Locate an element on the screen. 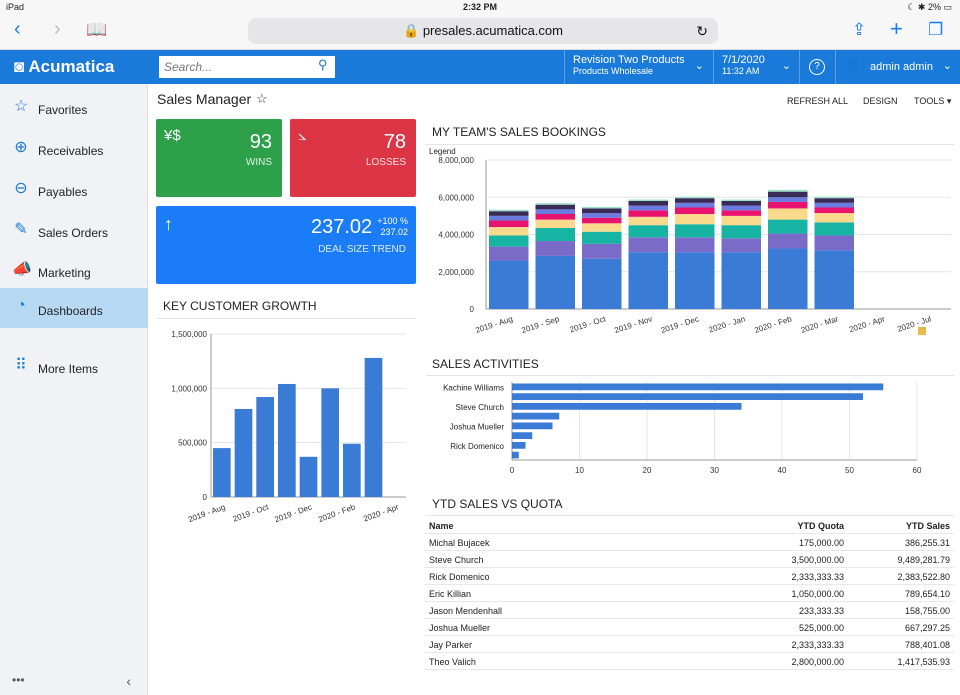 The height and width of the screenshot is (695, 960). x-tick-label: 2019 - Nov is located at coordinates (633, 324).